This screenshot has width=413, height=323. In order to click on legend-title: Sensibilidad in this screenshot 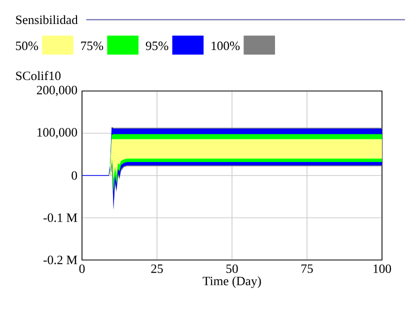, I will do `click(47, 19)`.